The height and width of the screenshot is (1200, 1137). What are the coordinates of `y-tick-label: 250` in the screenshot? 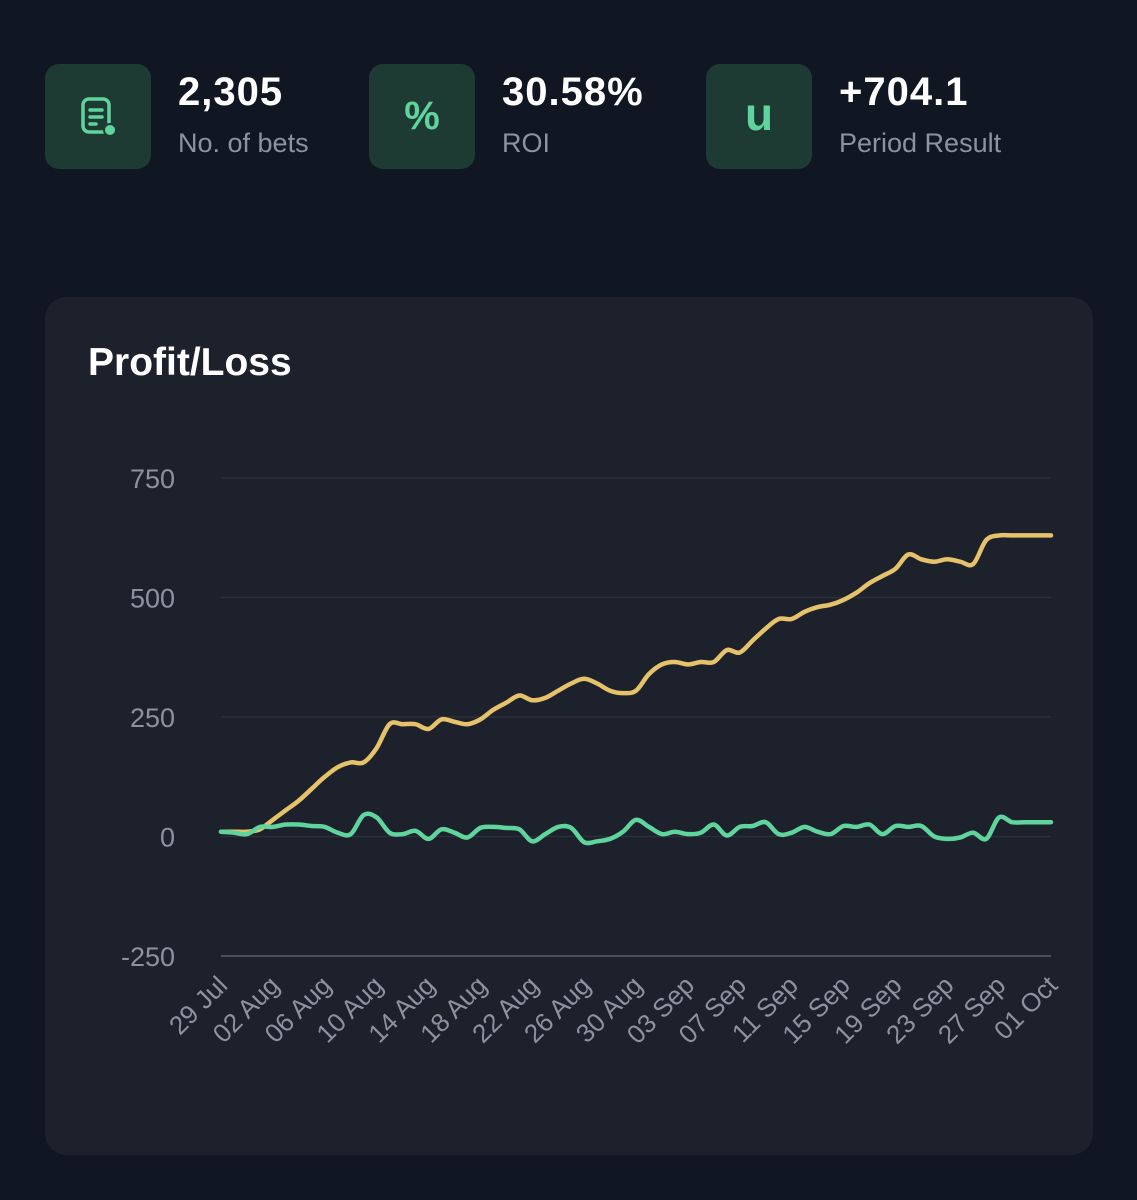 It's located at (152, 718).